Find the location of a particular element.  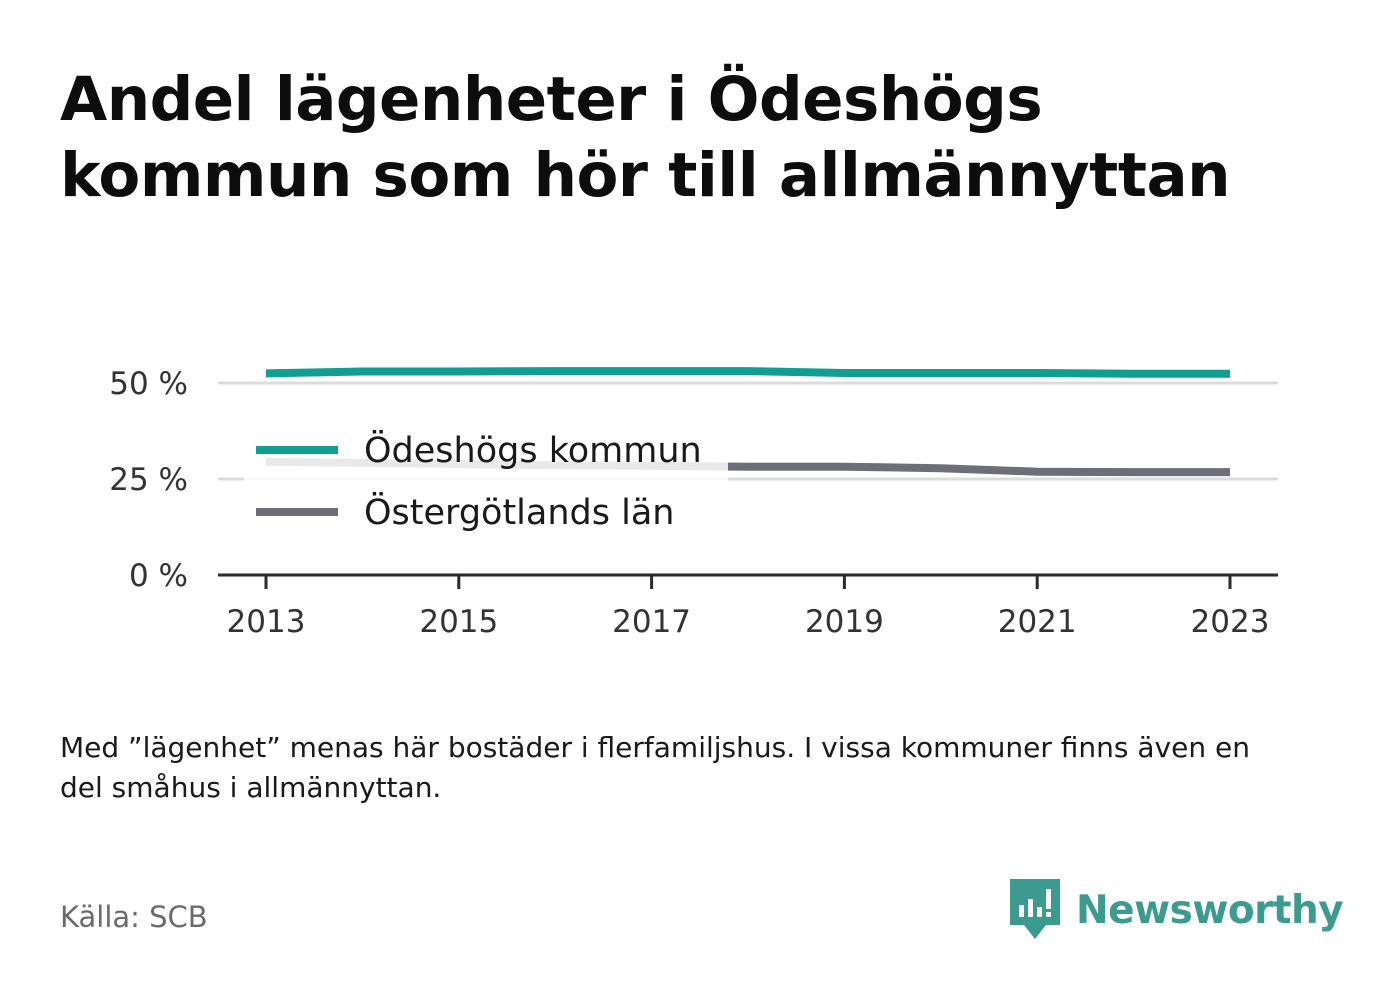

legend-label: Östergötlands län is located at coordinates (519, 512).